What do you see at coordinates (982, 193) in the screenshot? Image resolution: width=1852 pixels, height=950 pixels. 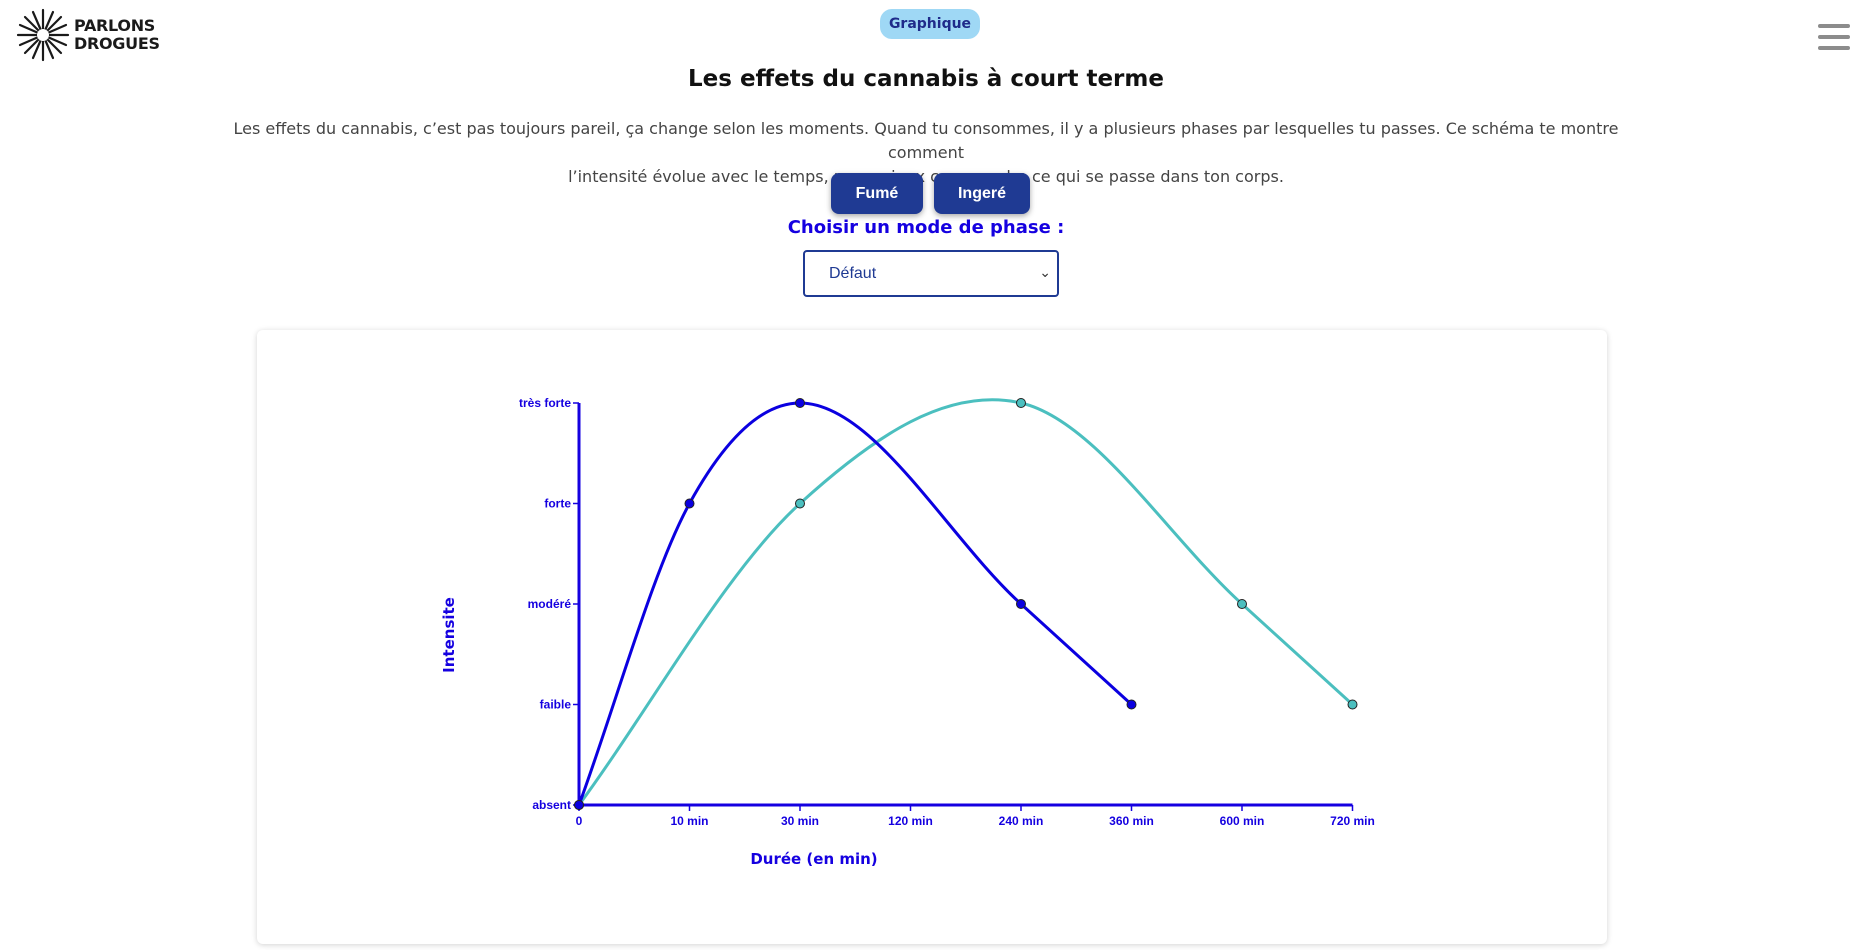 I see `ingere-button: Ingeré` at bounding box center [982, 193].